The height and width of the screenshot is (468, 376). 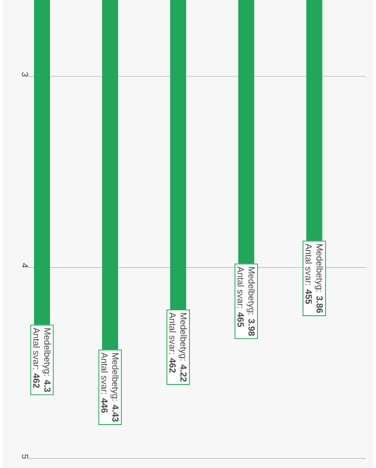 What do you see at coordinates (114, 387) in the screenshot?
I see `data-label: Medelbetyg: 4.43` at bounding box center [114, 387].